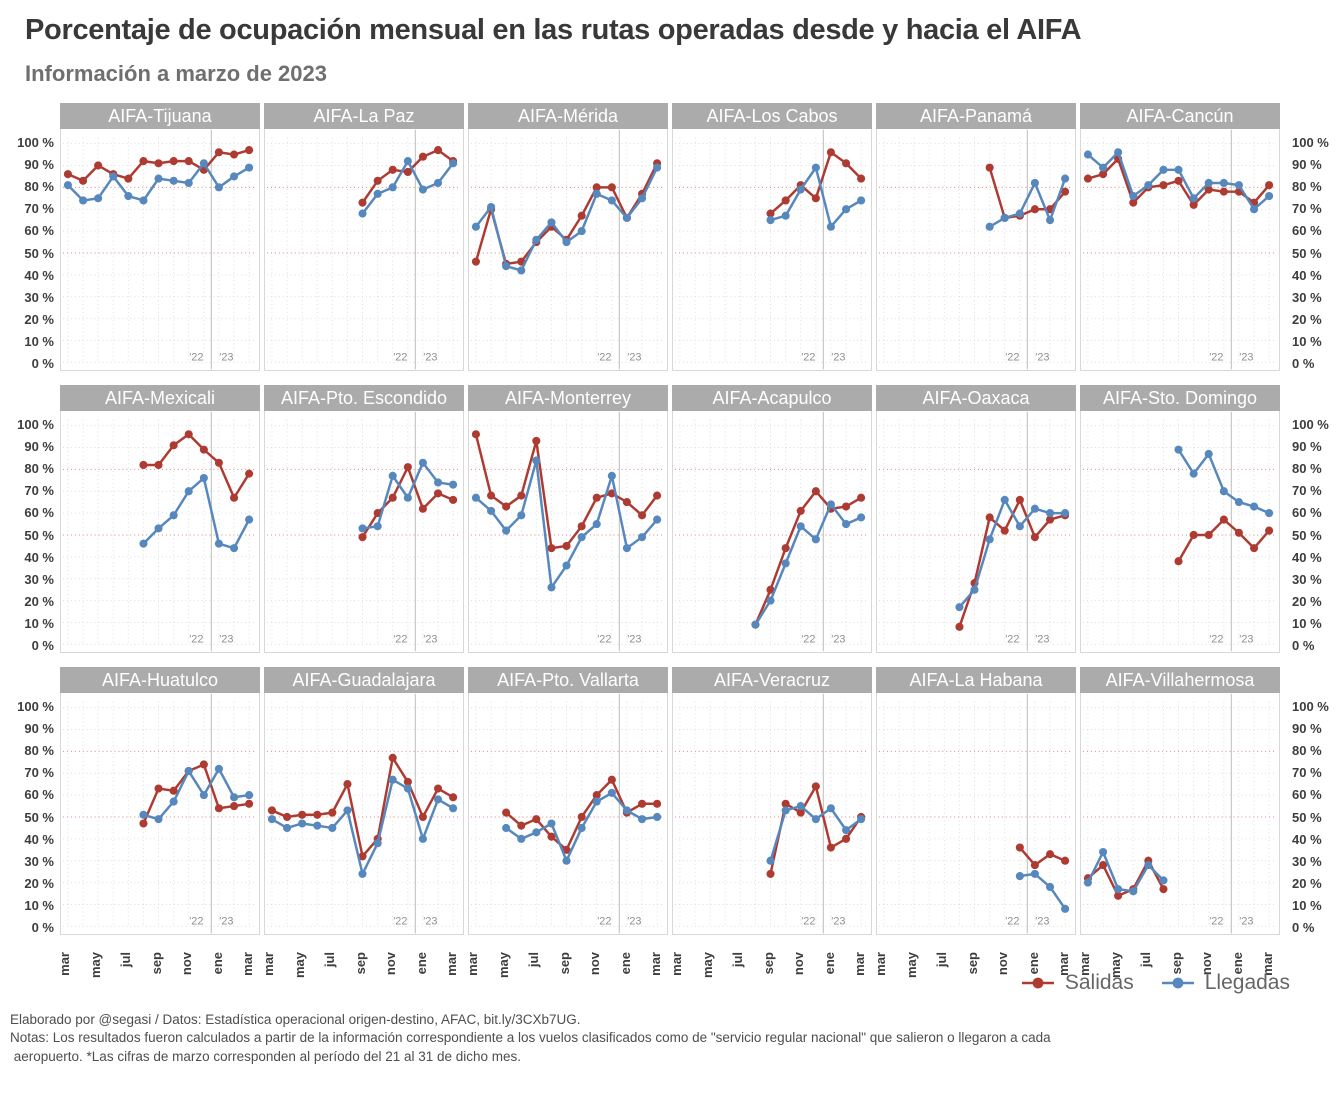 Image resolution: width=1336 pixels, height=1100 pixels. What do you see at coordinates (364, 519) in the screenshot?
I see `panel-aifa-pto-escondido: AIFA-Pto. Escondido '22 '23` at bounding box center [364, 519].